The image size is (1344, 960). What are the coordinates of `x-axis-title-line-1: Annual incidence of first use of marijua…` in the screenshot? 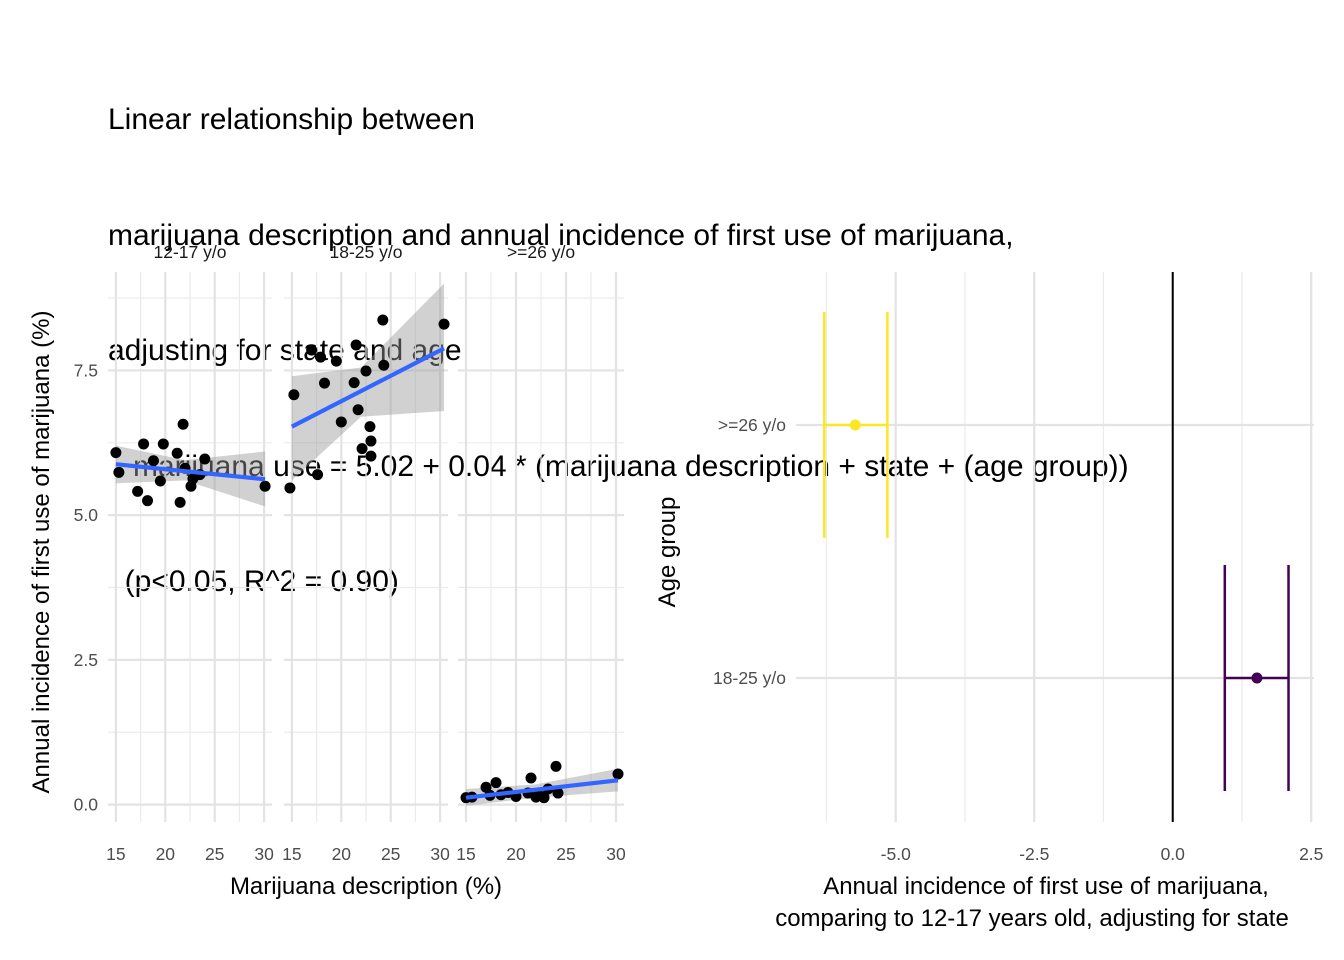 It's located at (1046, 886).